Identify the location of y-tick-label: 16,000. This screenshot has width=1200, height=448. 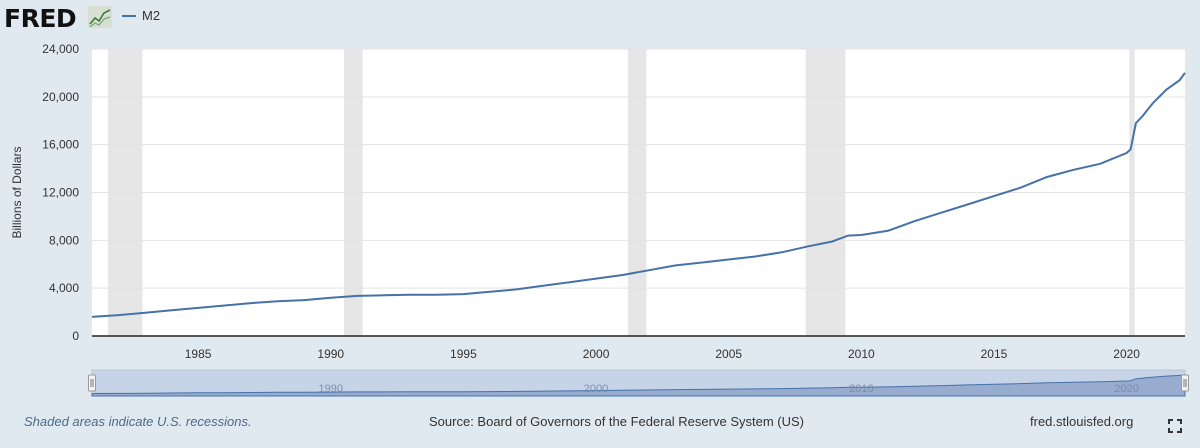
(60, 145).